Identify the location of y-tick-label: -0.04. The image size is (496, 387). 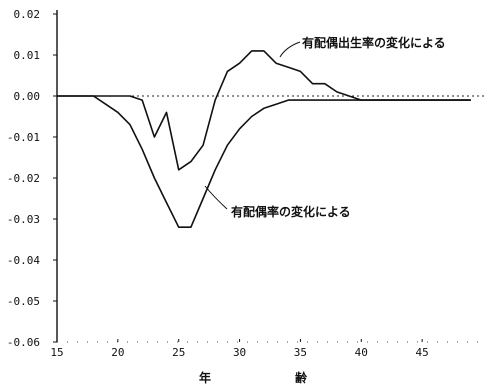
(23, 260).